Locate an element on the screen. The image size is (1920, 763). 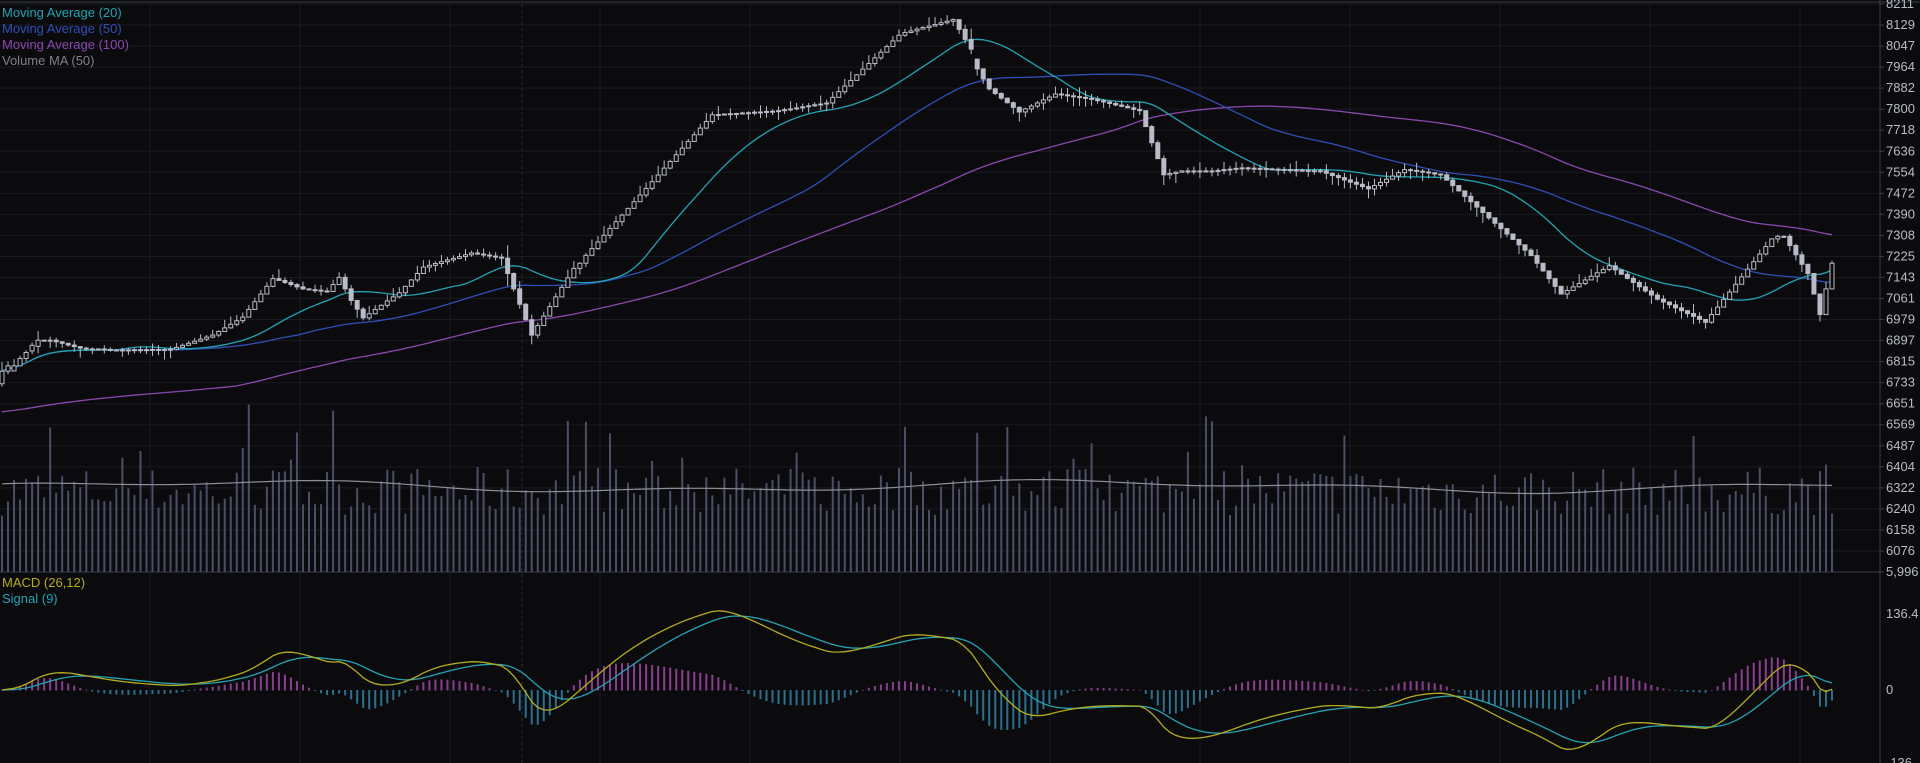
price-tick-label: 7882 is located at coordinates (1900, 87).